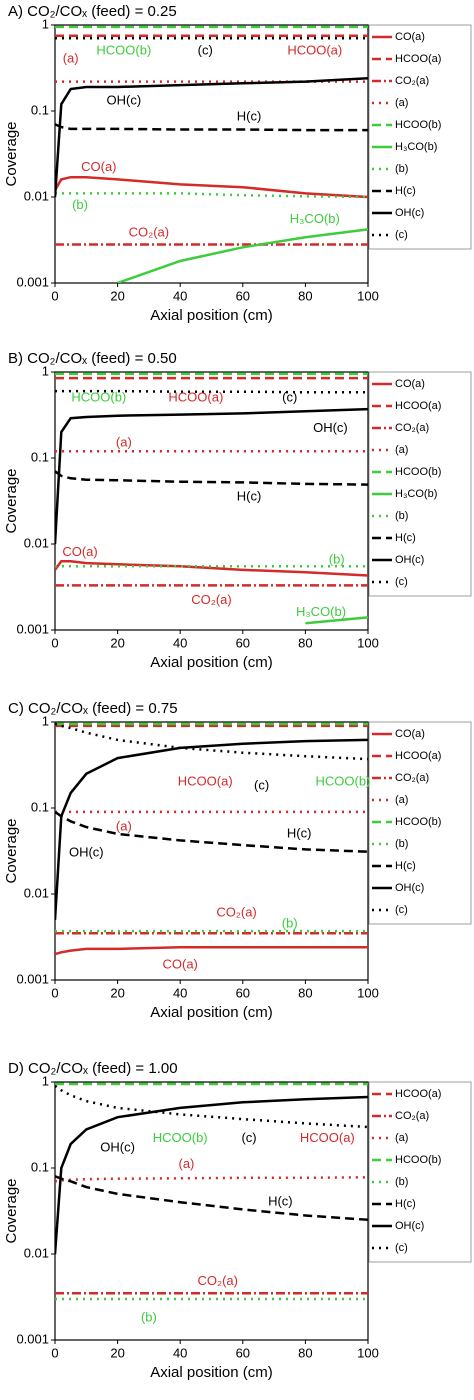  Describe the element at coordinates (236, 912) in the screenshot. I see `annotation: CO₂(a)` at that location.